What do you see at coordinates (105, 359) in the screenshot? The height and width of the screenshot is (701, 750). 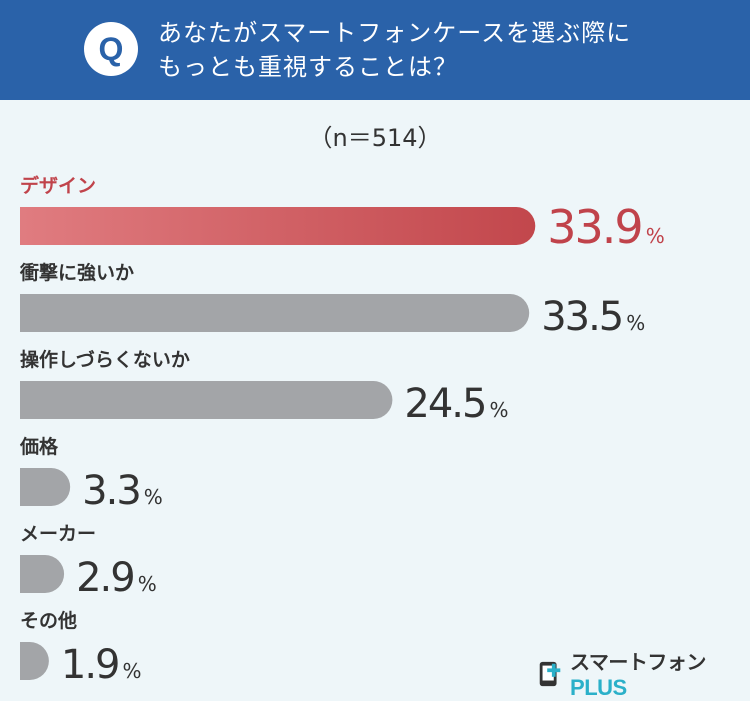 I see `category-label: 操作しづらくないか` at bounding box center [105, 359].